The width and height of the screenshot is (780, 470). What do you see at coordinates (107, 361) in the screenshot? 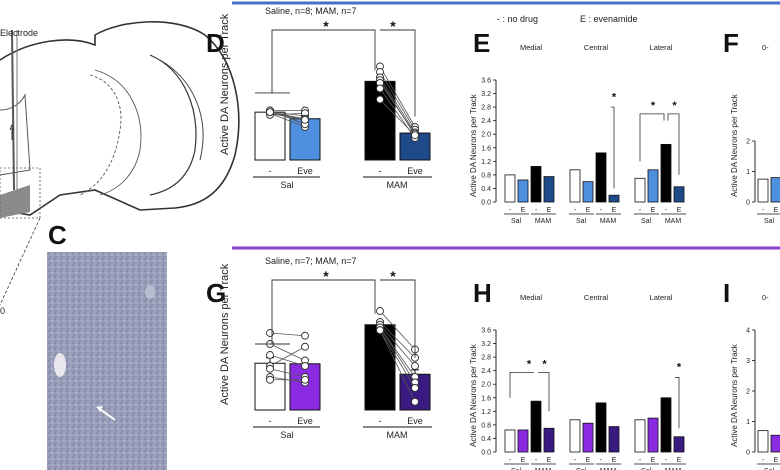
I see `histology-image` at bounding box center [107, 361].